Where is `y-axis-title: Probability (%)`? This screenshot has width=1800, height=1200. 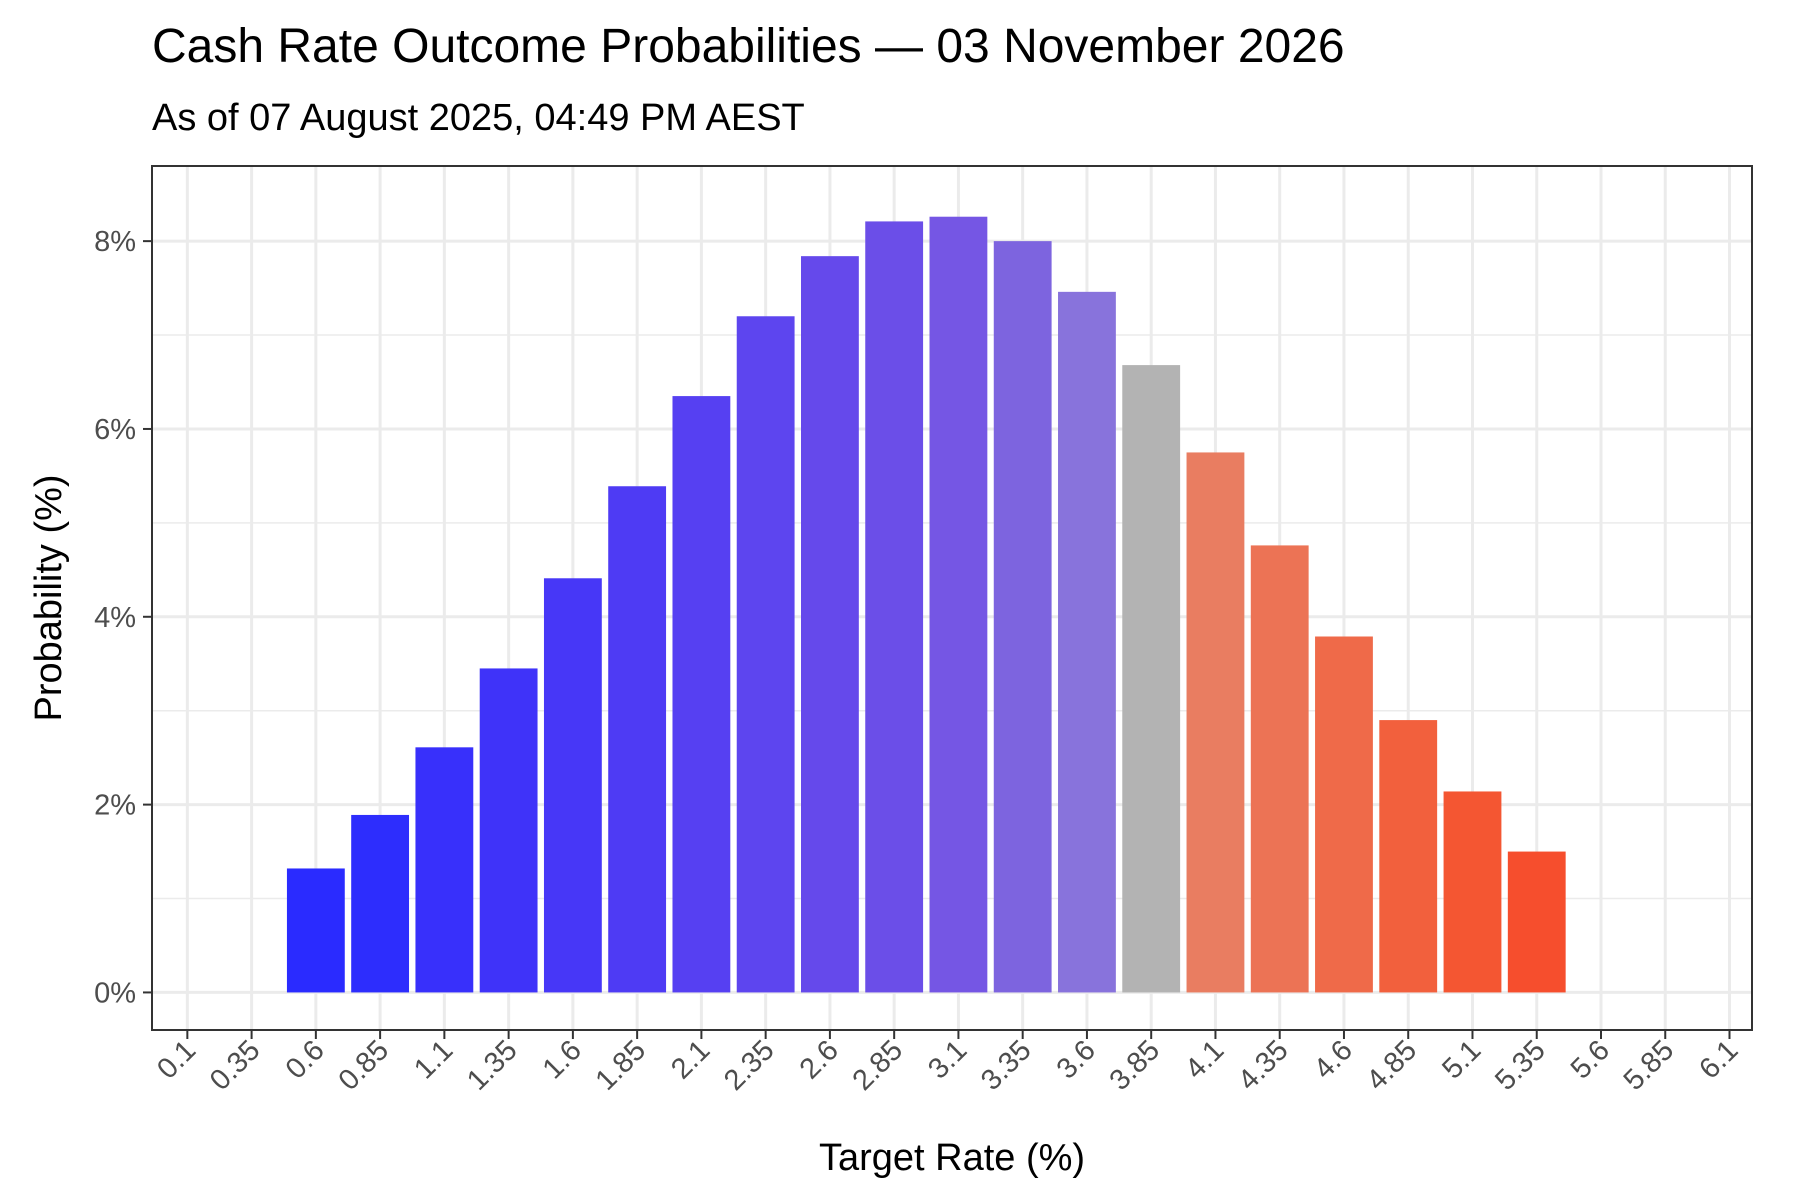
y-axis-title: Probability (%) is located at coordinates (49, 597).